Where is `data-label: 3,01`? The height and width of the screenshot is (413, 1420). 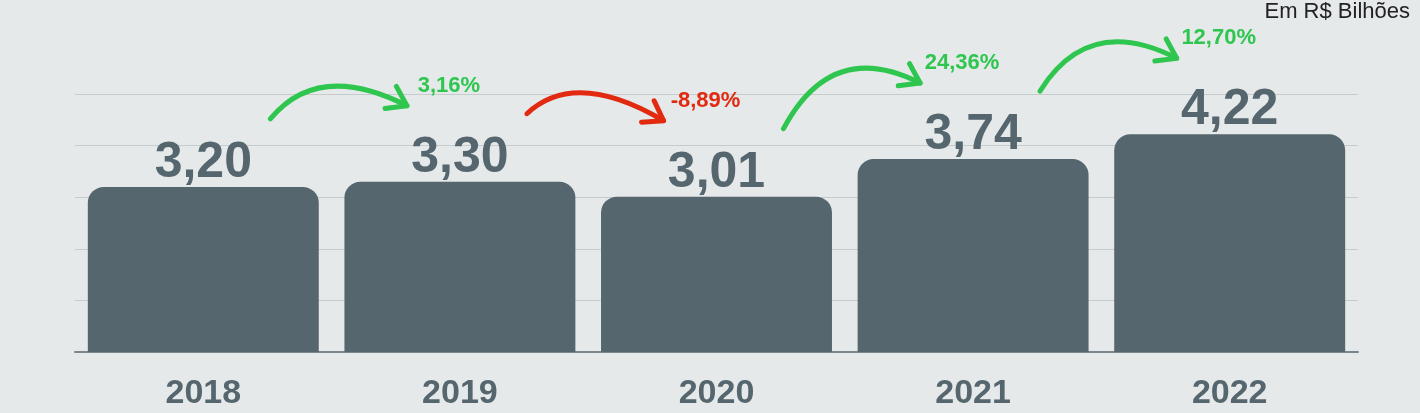
data-label: 3,01 is located at coordinates (716, 169).